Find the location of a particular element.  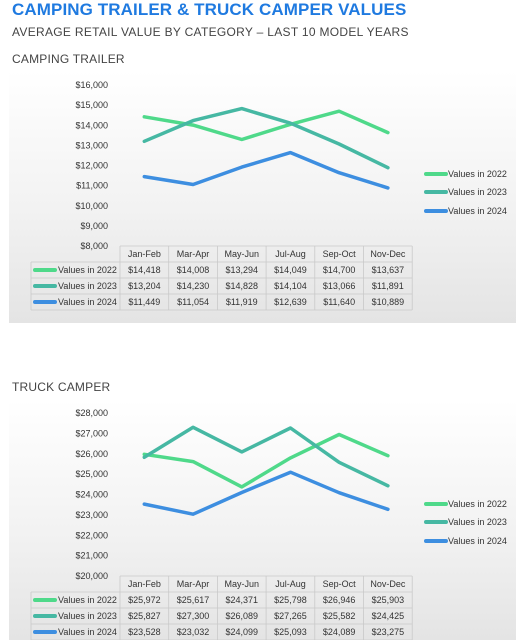

y-tick-label: $27,000 is located at coordinates (91, 433).